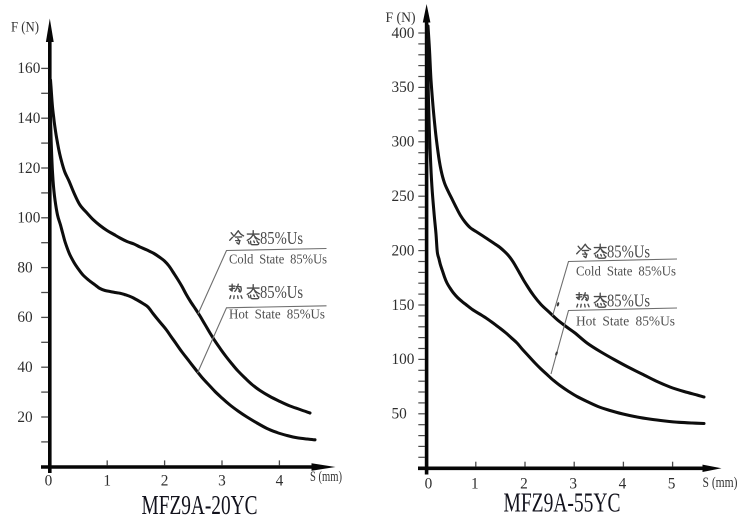  What do you see at coordinates (403, 250) in the screenshot?
I see `svg-text: 200` at bounding box center [403, 250].